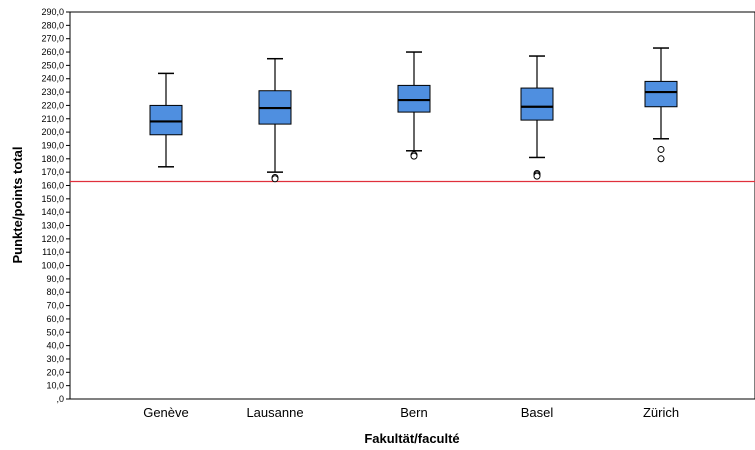 The width and height of the screenshot is (755, 450). Describe the element at coordinates (55, 359) in the screenshot. I see `y-tick-label: 30,0` at that location.